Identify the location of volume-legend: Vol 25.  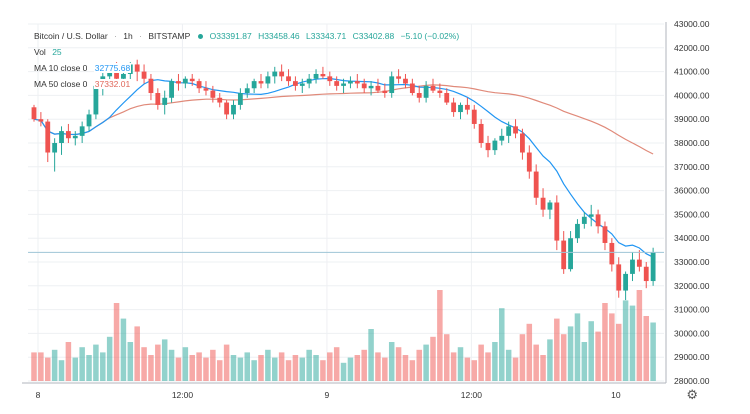
(50, 52).